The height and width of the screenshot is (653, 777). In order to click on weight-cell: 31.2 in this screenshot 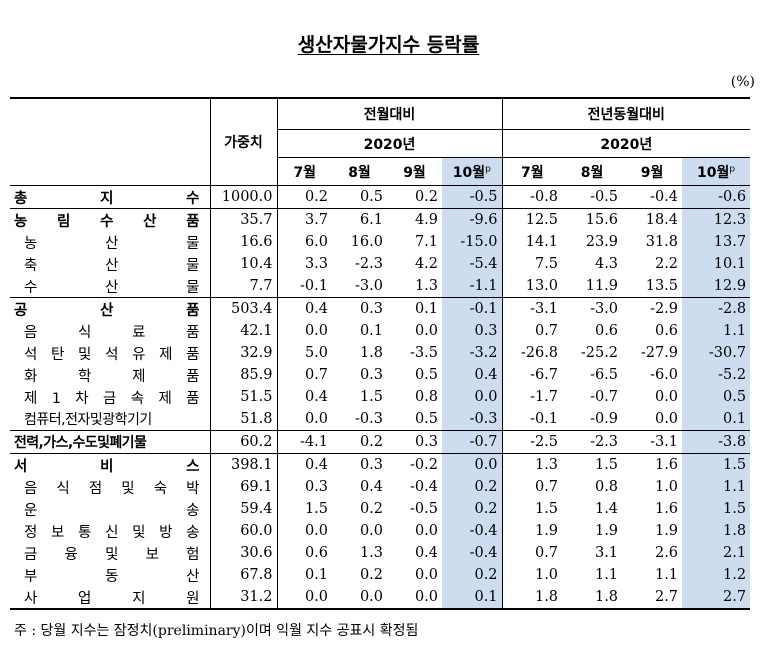, I will do `click(244, 597)`.